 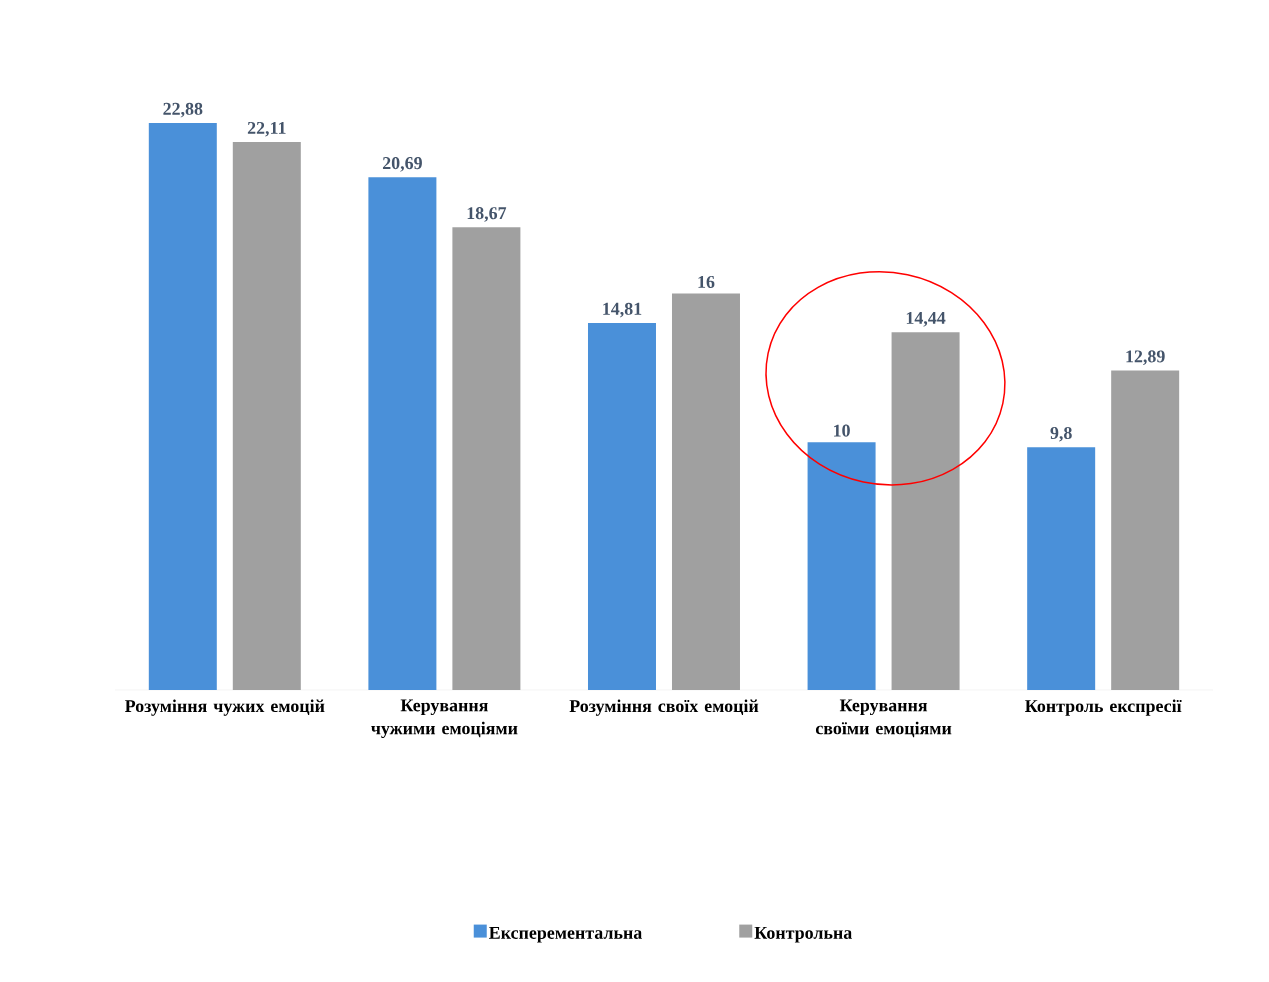 What do you see at coordinates (183, 110) in the screenshot?
I see `data-label: 22,88` at bounding box center [183, 110].